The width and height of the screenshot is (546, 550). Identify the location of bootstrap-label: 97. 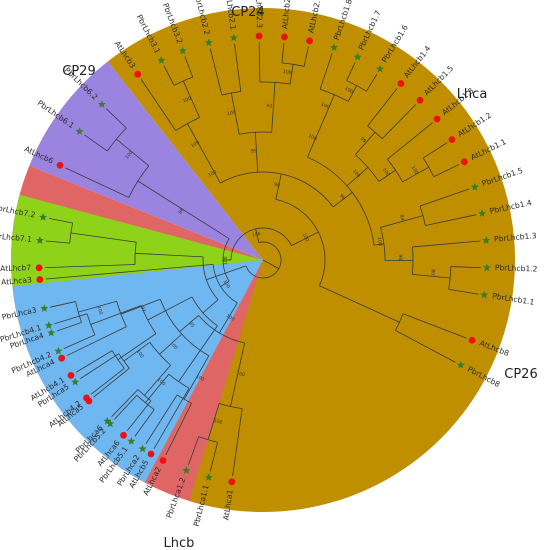
(143, 309).